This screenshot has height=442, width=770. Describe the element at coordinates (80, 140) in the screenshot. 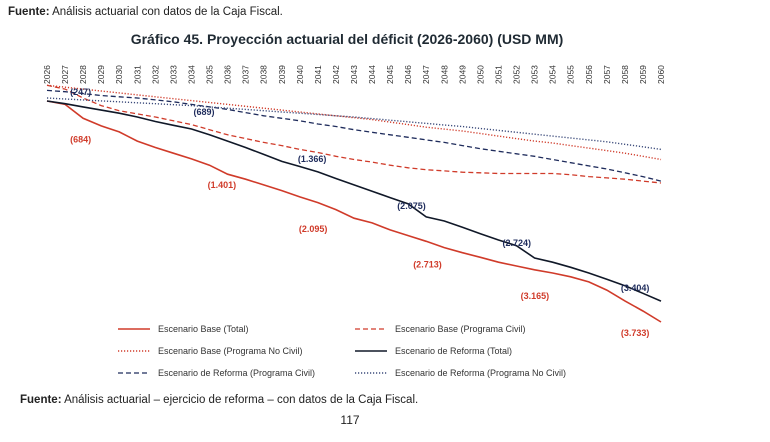

I see `data-label: (684)` at that location.